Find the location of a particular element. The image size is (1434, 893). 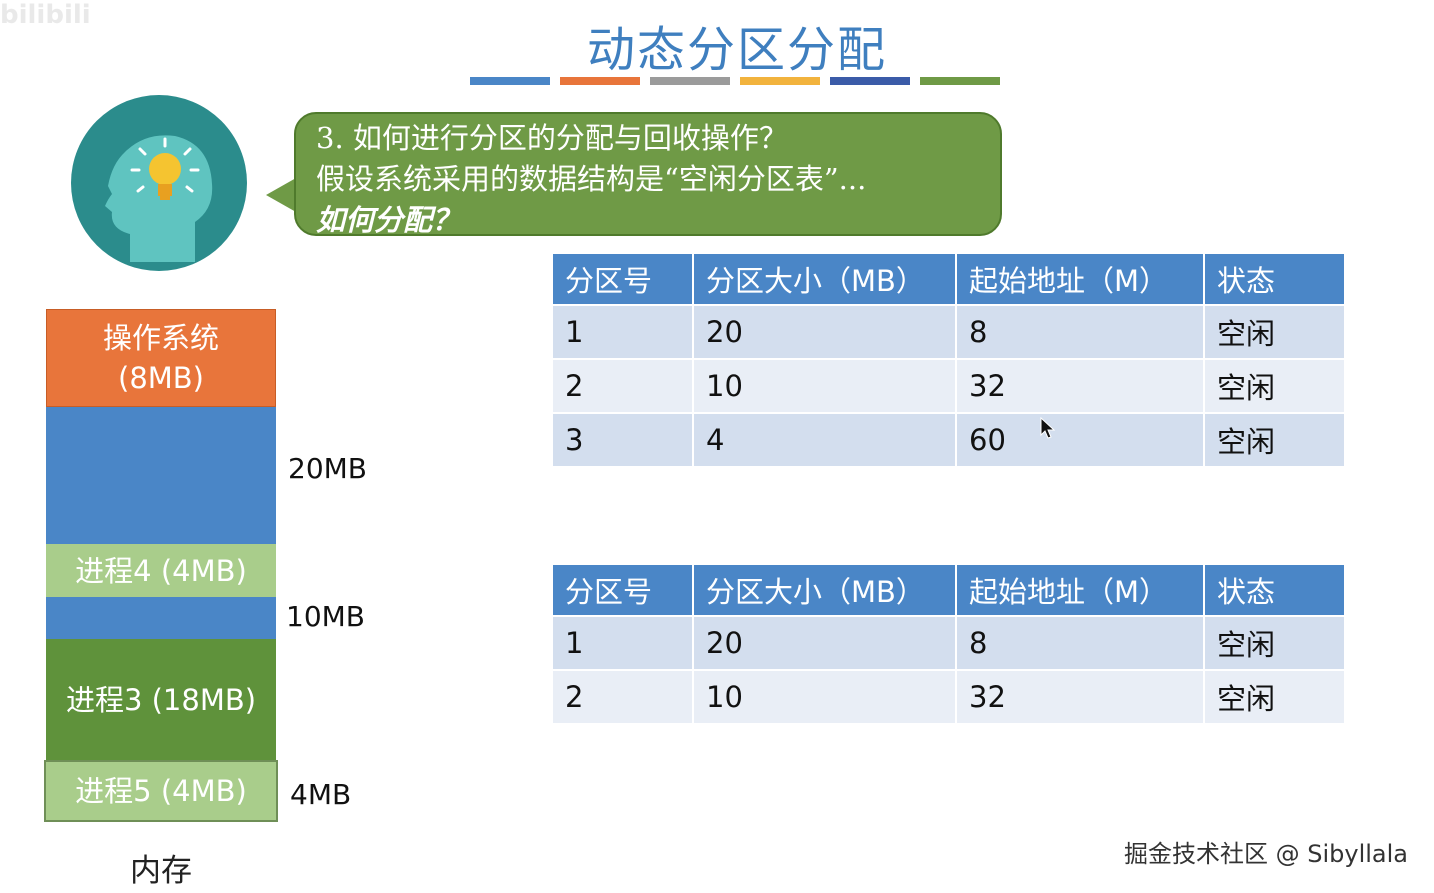

os-name: 操作系统 is located at coordinates (160, 338).